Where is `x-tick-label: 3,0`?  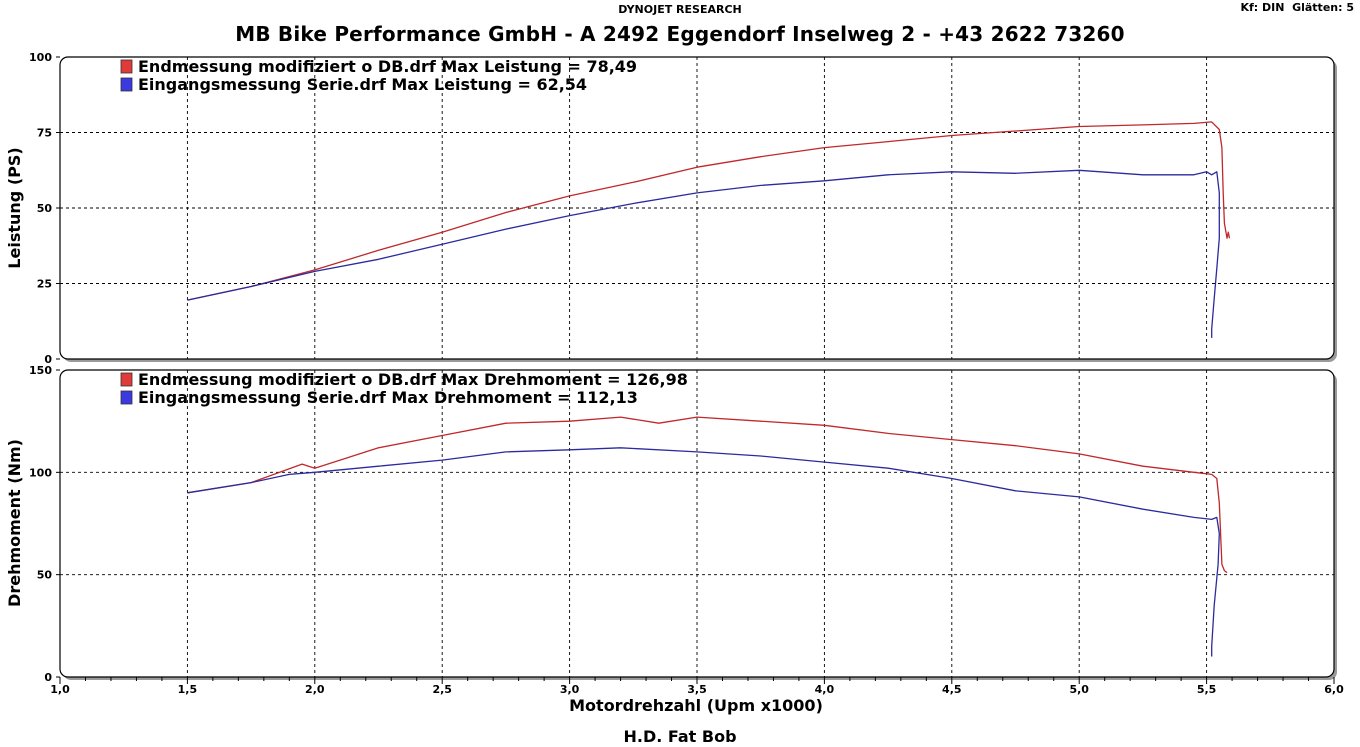
x-tick-label: 3,0 is located at coordinates (570, 689).